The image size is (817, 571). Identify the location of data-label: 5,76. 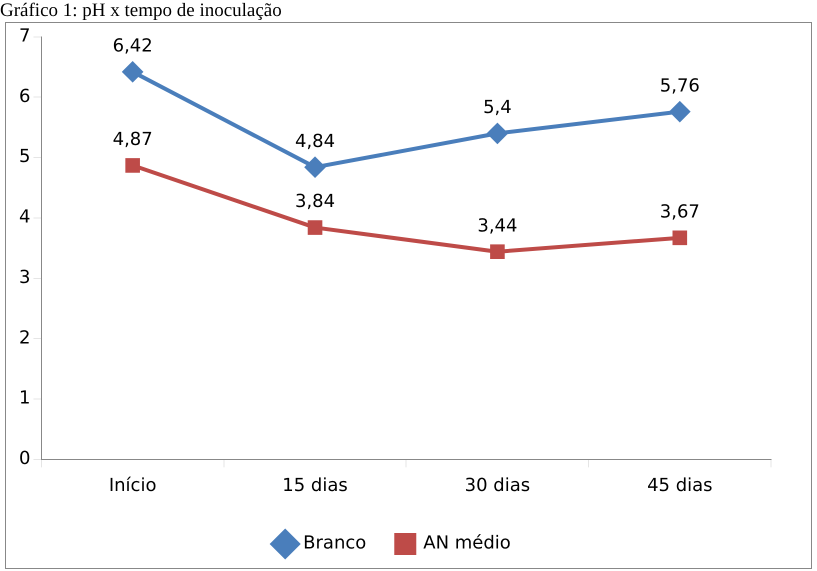
(680, 85).